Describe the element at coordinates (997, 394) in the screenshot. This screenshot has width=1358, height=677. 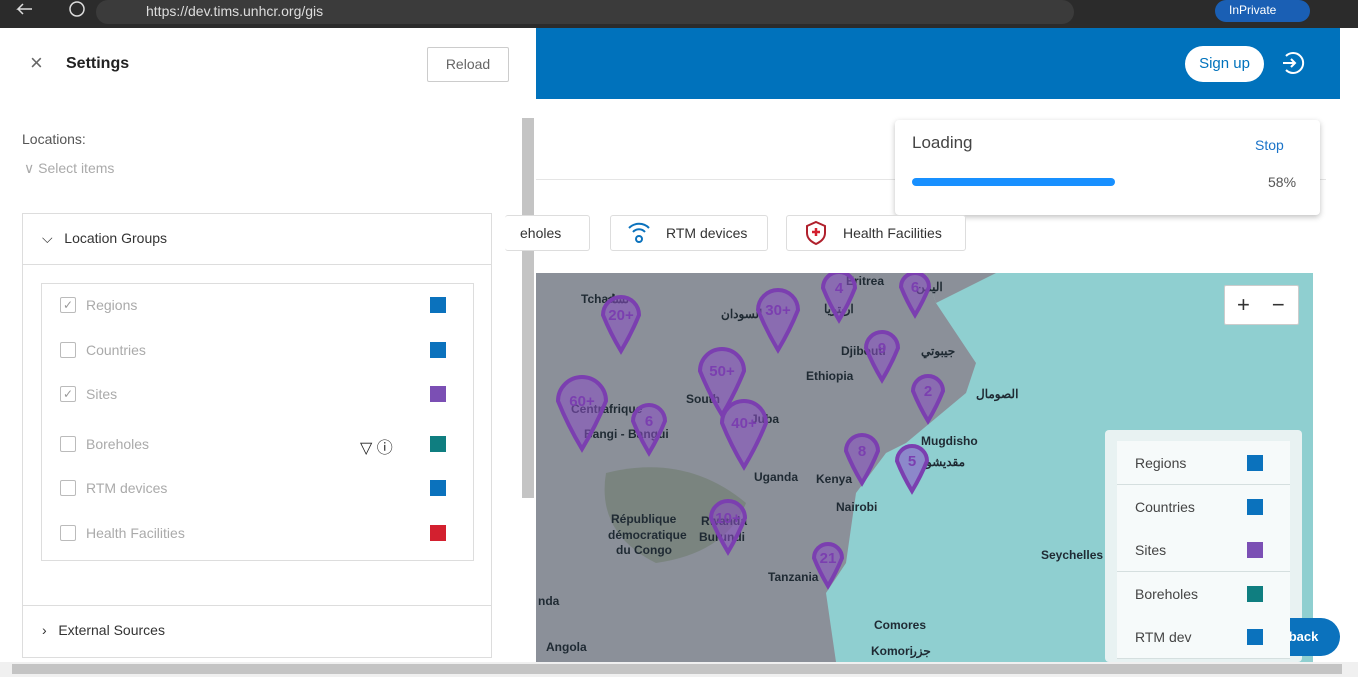
I see `map-label: الصومال` at that location.